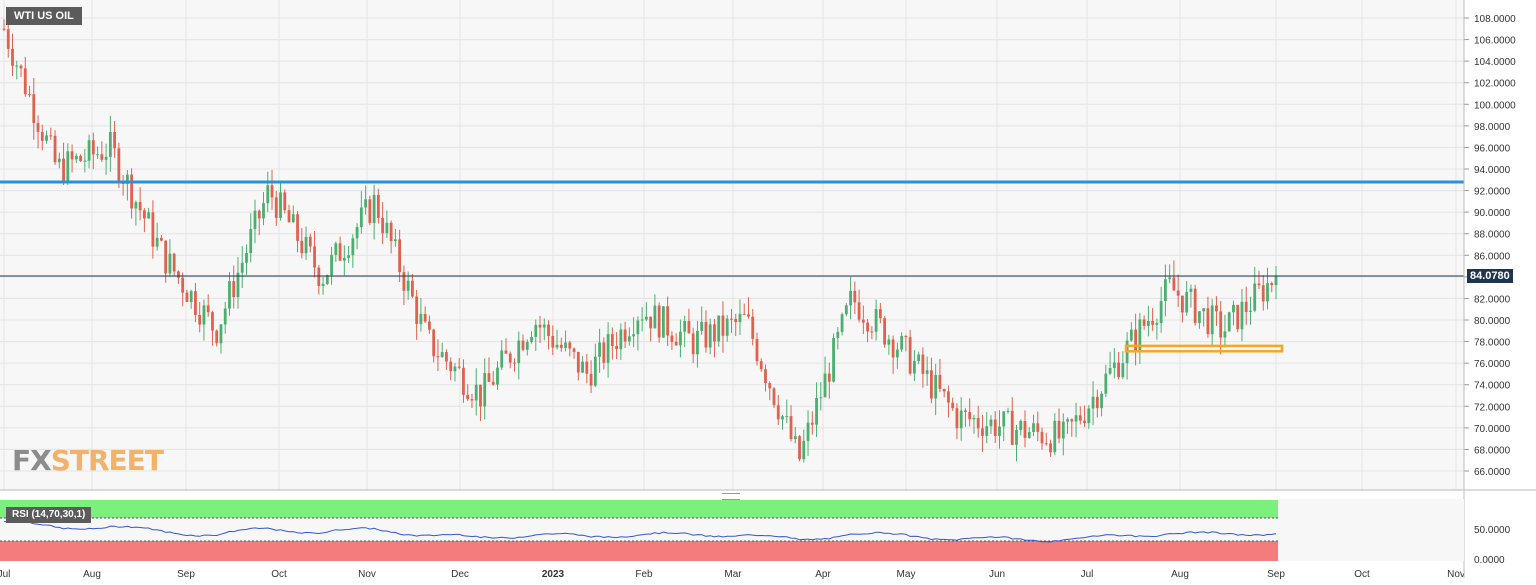  Describe the element at coordinates (1492, 256) in the screenshot. I see `y-tick-label: 86.0000` at that location.